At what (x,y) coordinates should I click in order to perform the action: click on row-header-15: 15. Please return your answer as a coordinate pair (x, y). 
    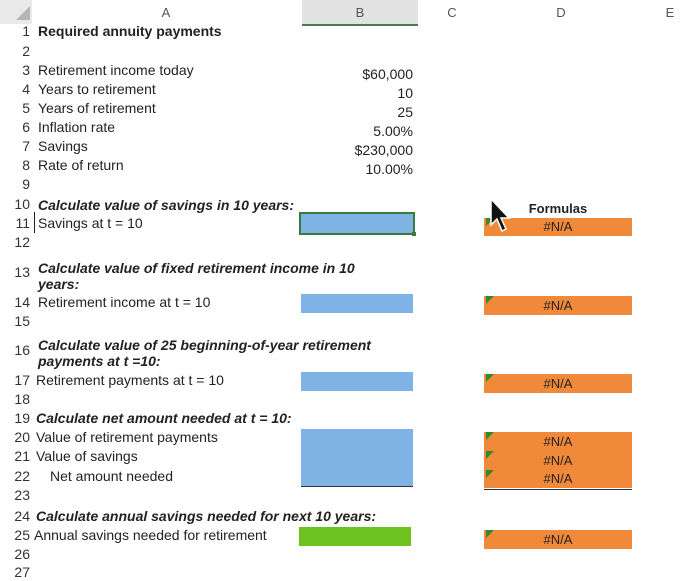
    Looking at the image, I should click on (22, 321).